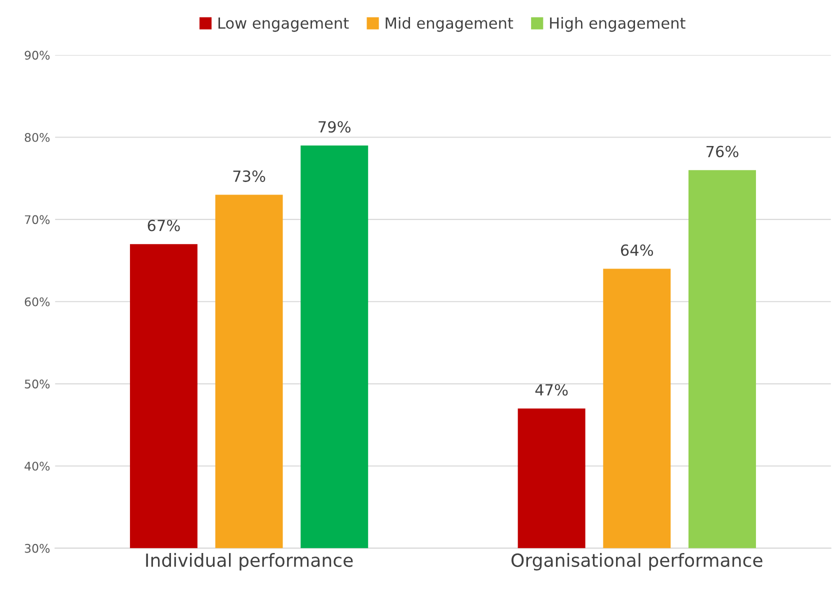 Image resolution: width=835 pixels, height=592 pixels. What do you see at coordinates (37, 219) in the screenshot?
I see `y-tick-label: 70%` at bounding box center [37, 219].